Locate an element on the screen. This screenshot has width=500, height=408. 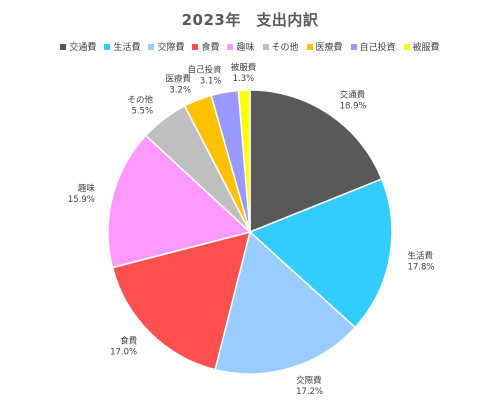
legend-label: 生活費 is located at coordinates (127, 48).